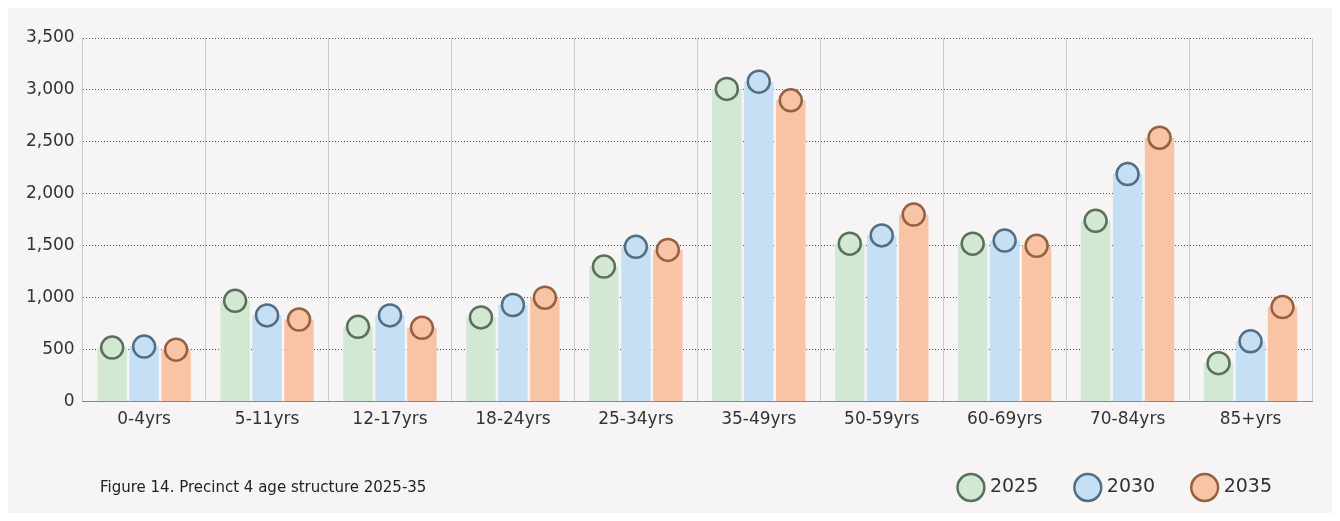 This screenshot has height=521, width=1340. Describe the element at coordinates (50, 192) in the screenshot. I see `y-tick-label: 2,000` at that location.